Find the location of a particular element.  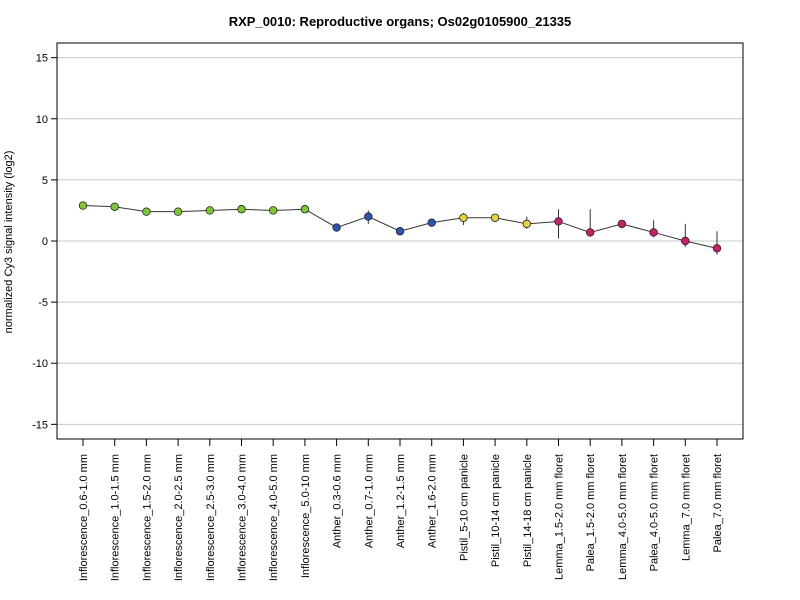

y-tick-label: -15 is located at coordinates (40, 425).